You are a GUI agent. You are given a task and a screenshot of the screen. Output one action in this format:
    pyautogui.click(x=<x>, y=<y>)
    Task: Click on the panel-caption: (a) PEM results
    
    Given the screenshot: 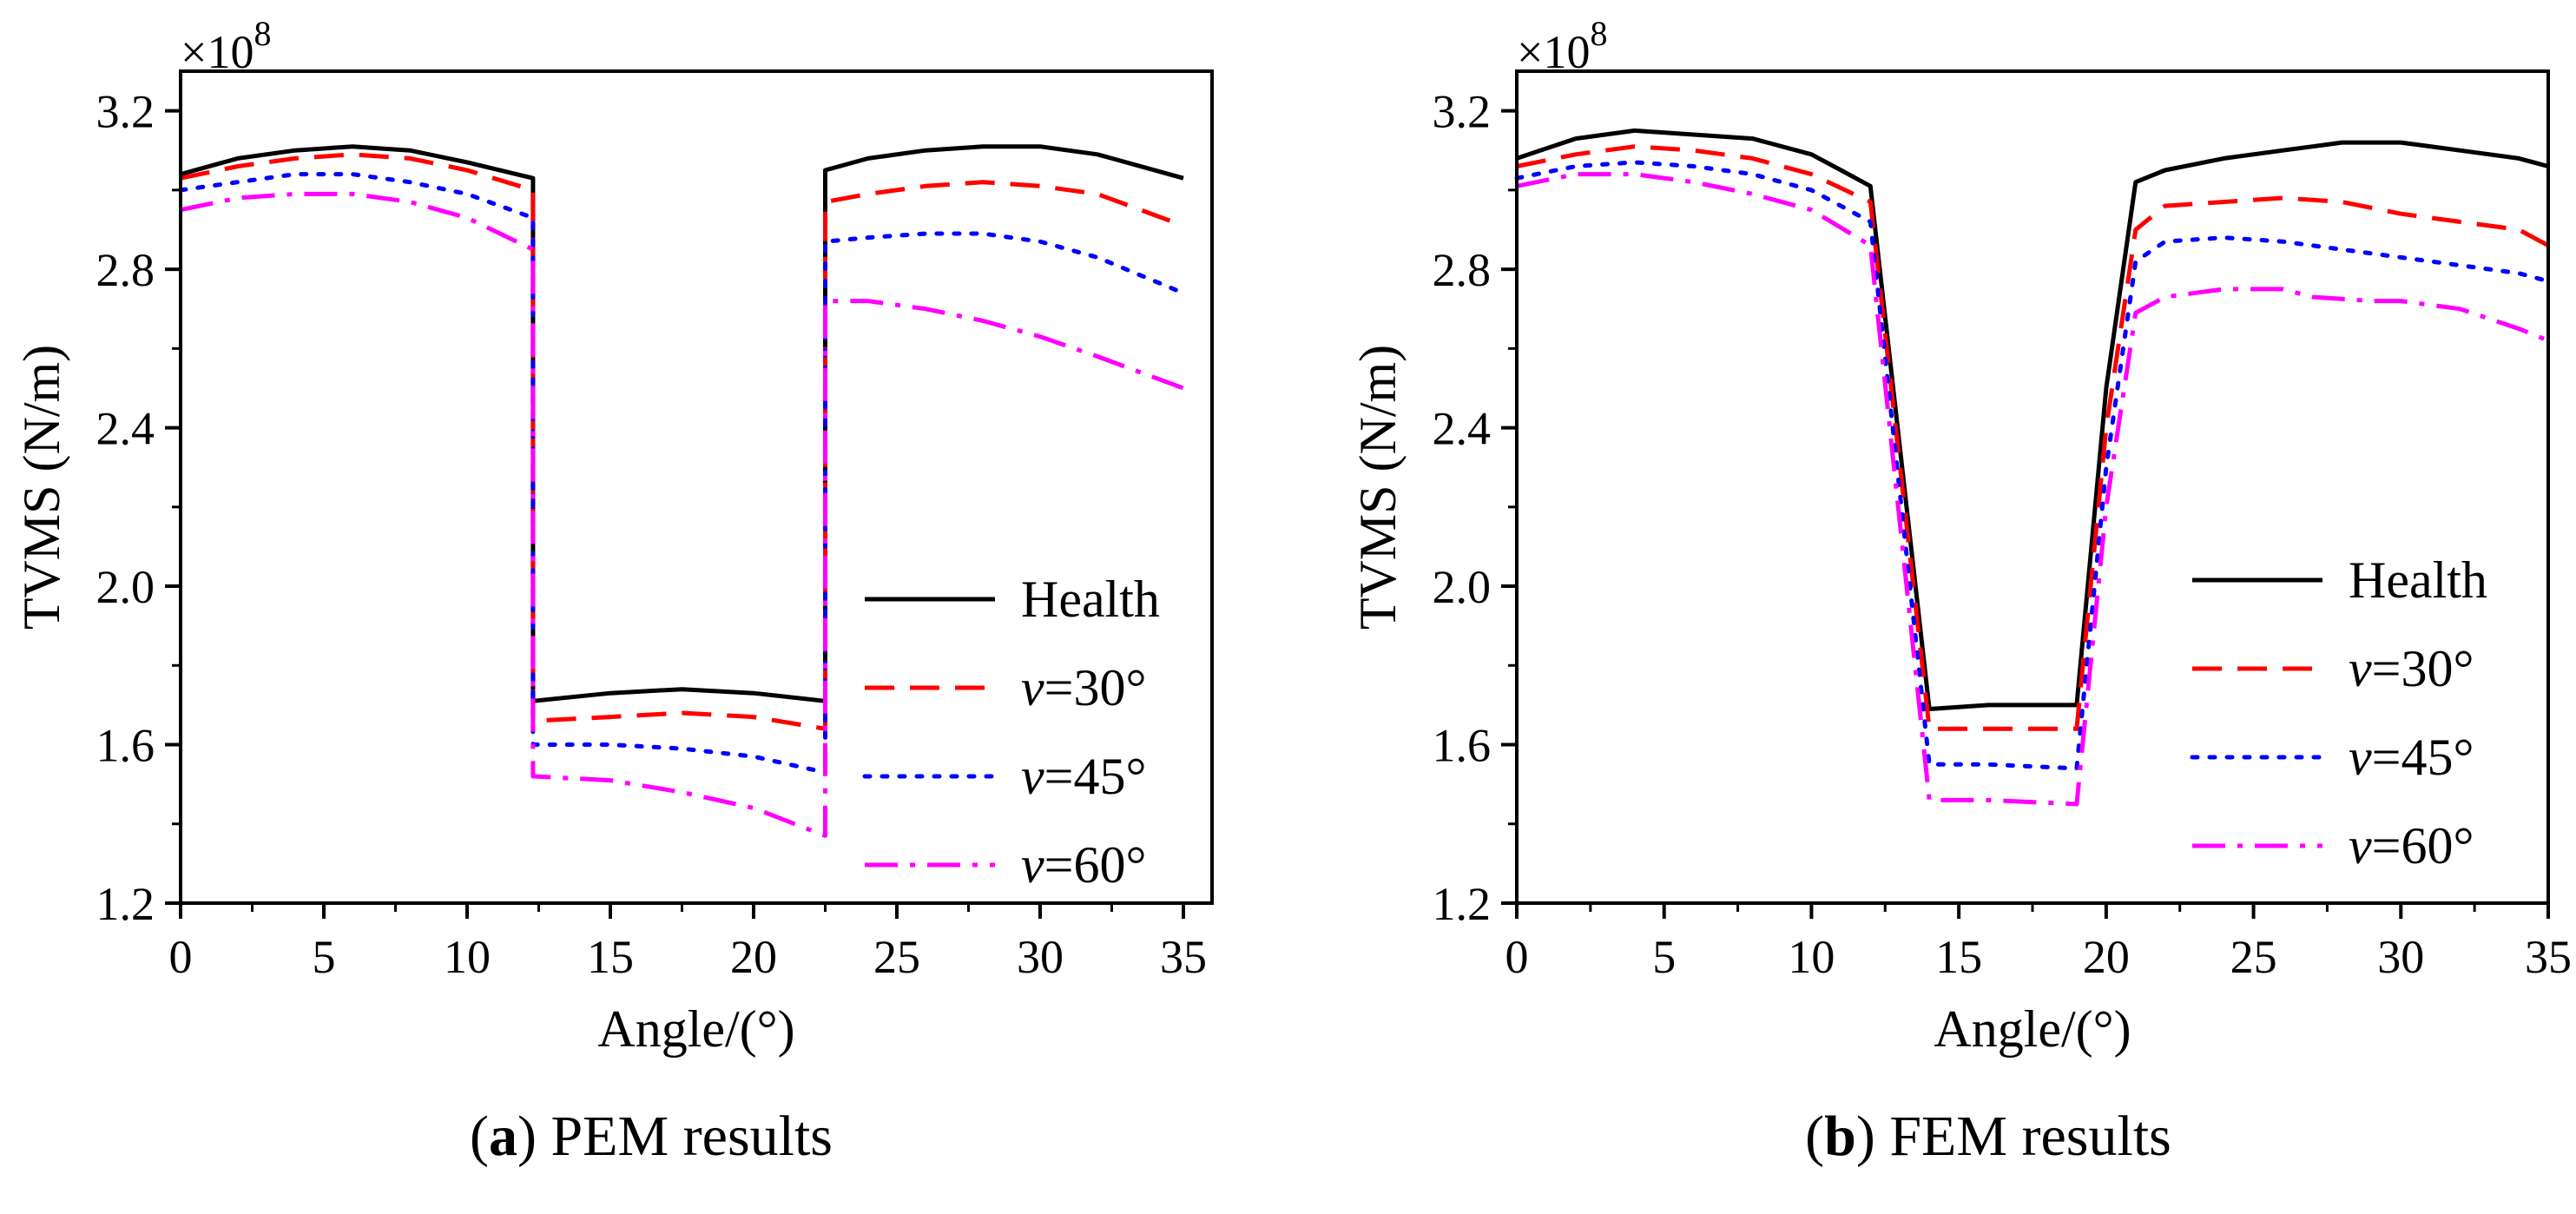 What is the action you would take?
    pyautogui.click(x=651, y=1137)
    